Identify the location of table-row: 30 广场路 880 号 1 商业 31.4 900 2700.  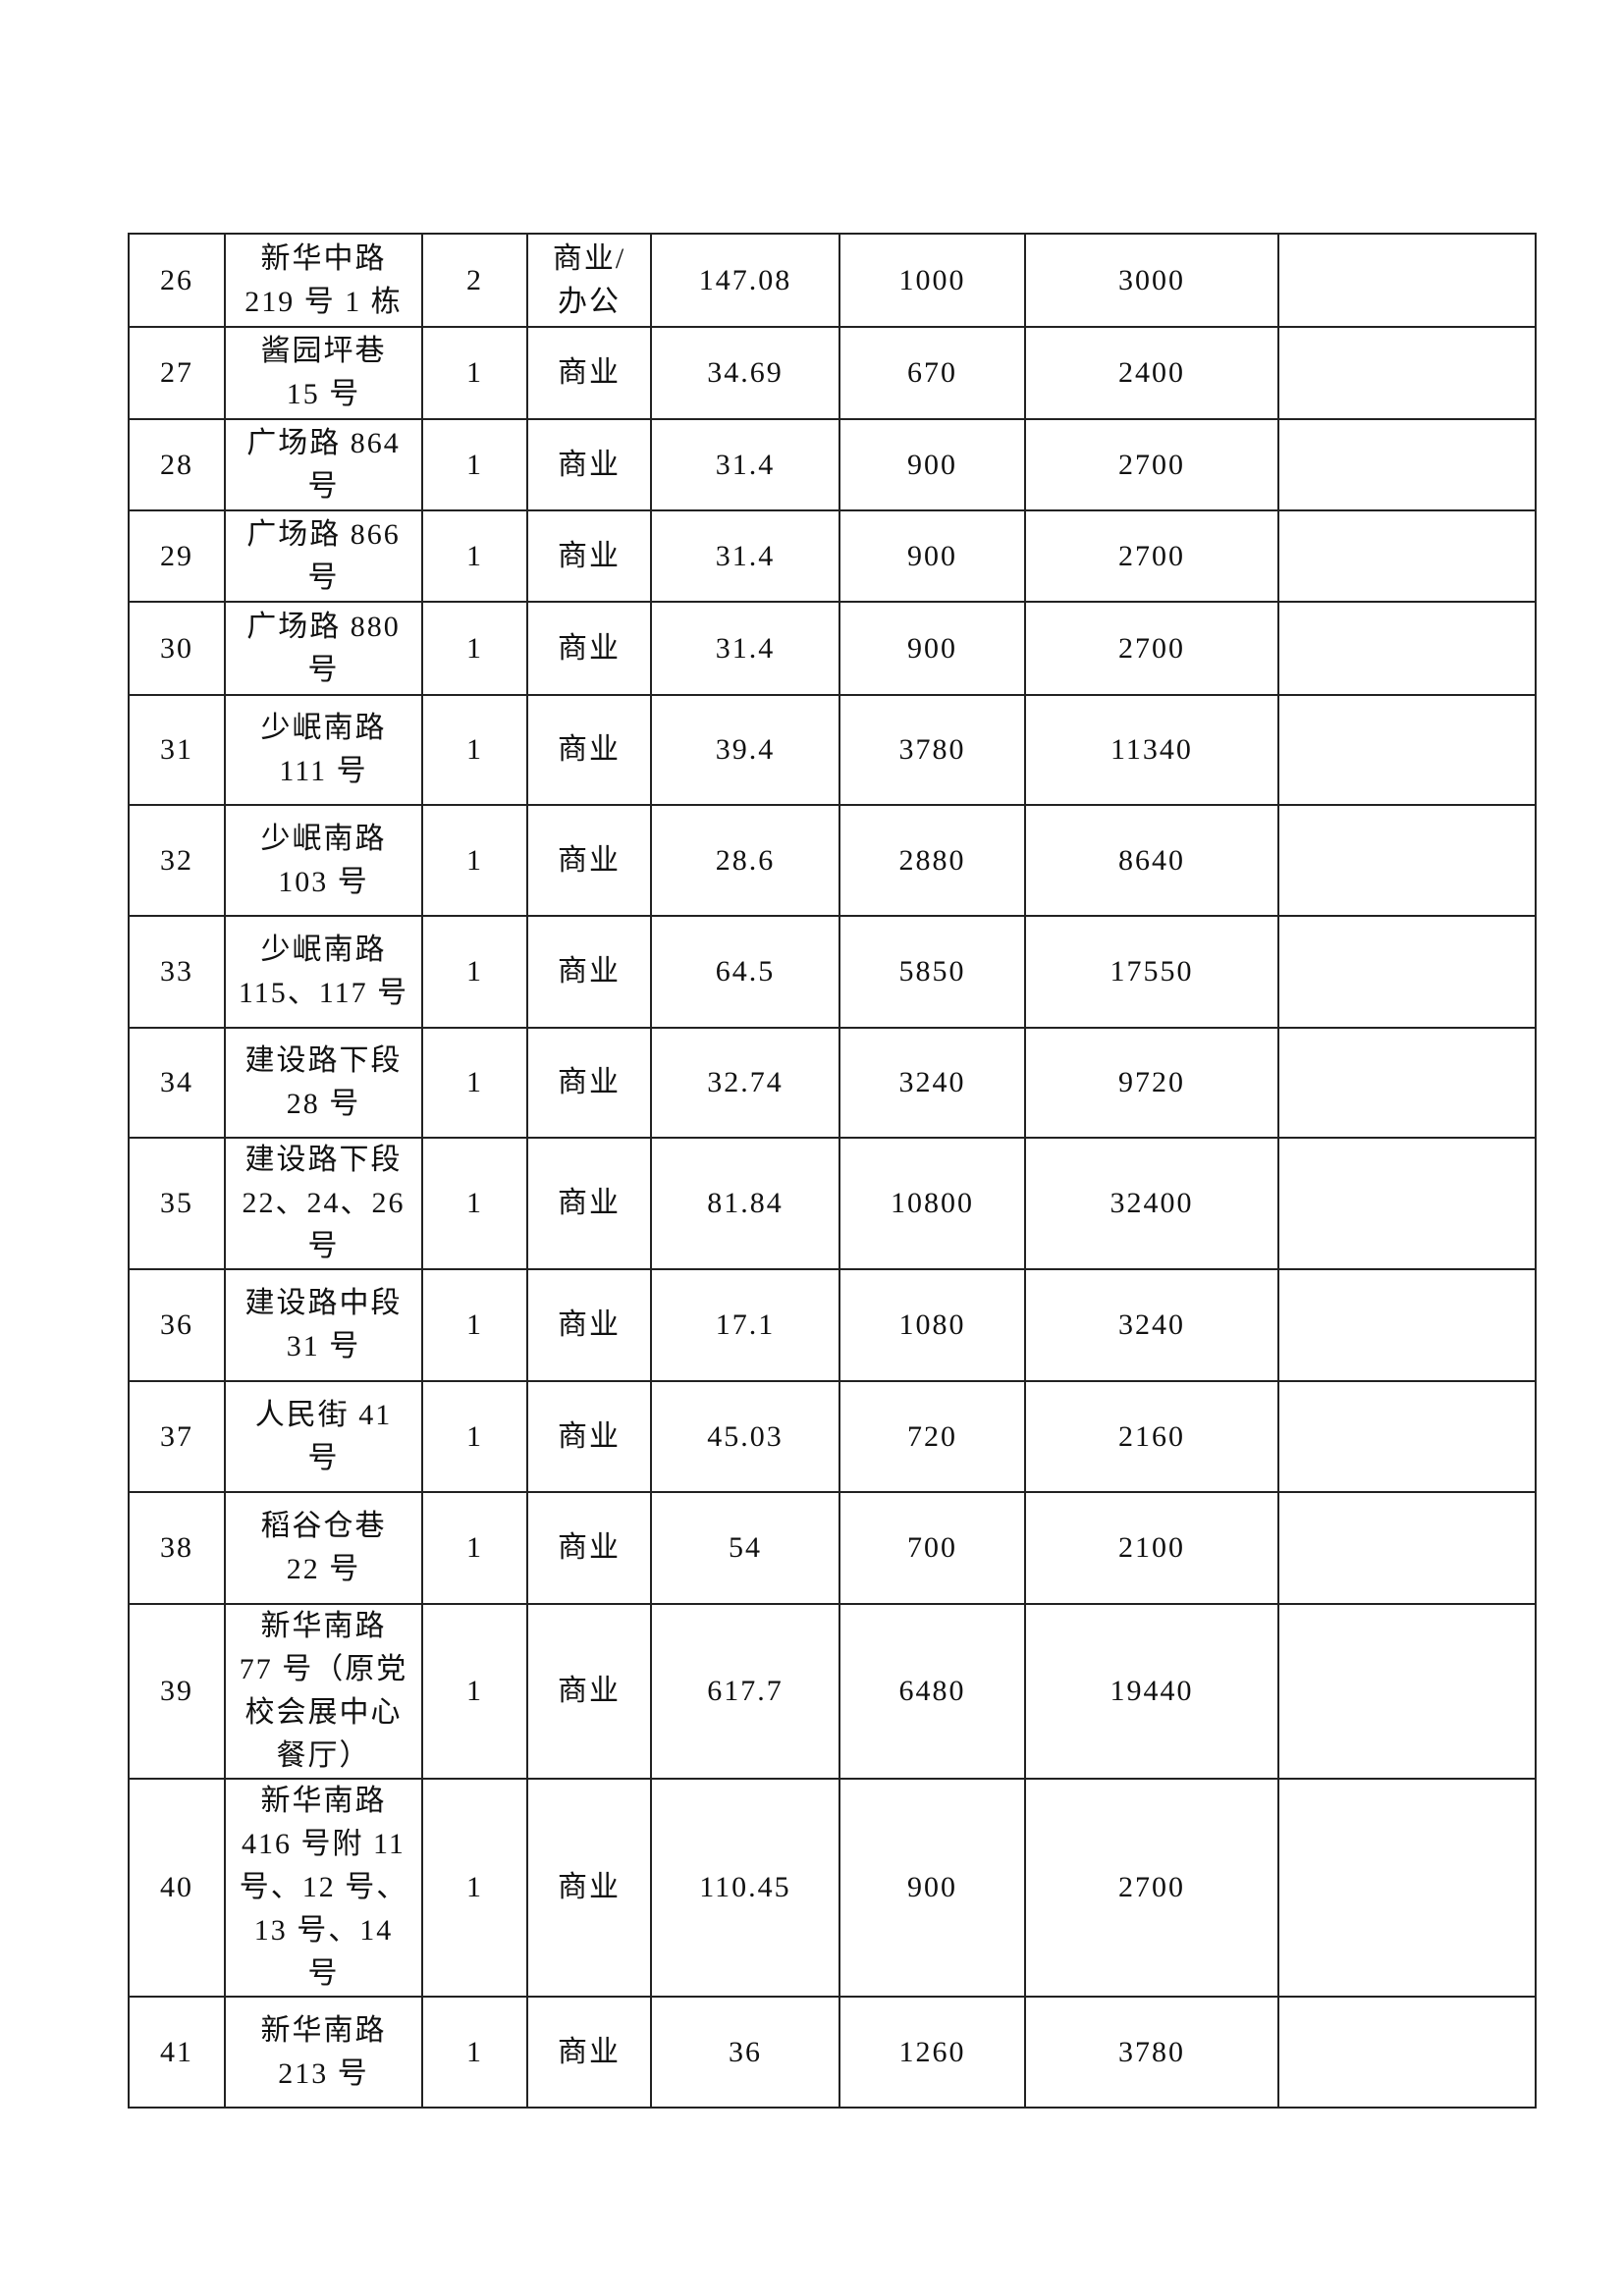
(832, 648).